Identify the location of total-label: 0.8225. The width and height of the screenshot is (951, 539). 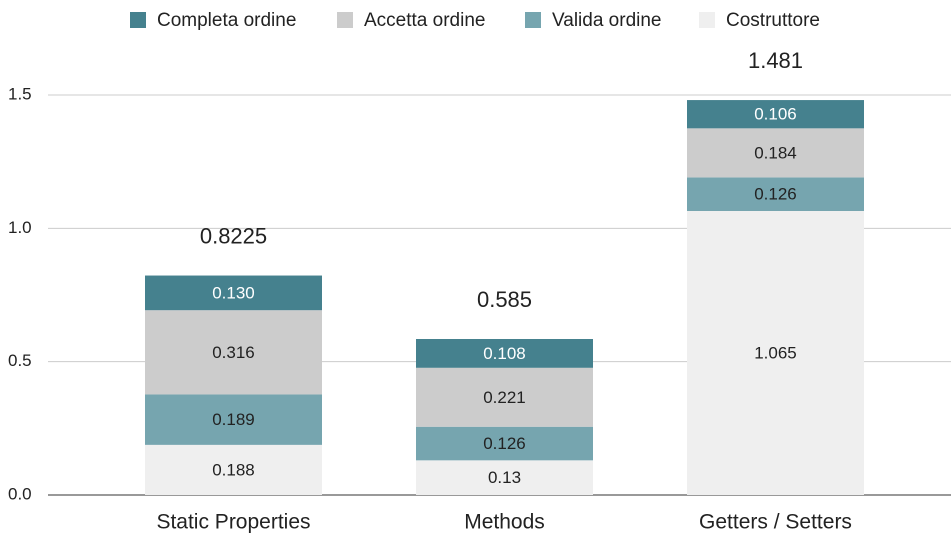
(233, 235).